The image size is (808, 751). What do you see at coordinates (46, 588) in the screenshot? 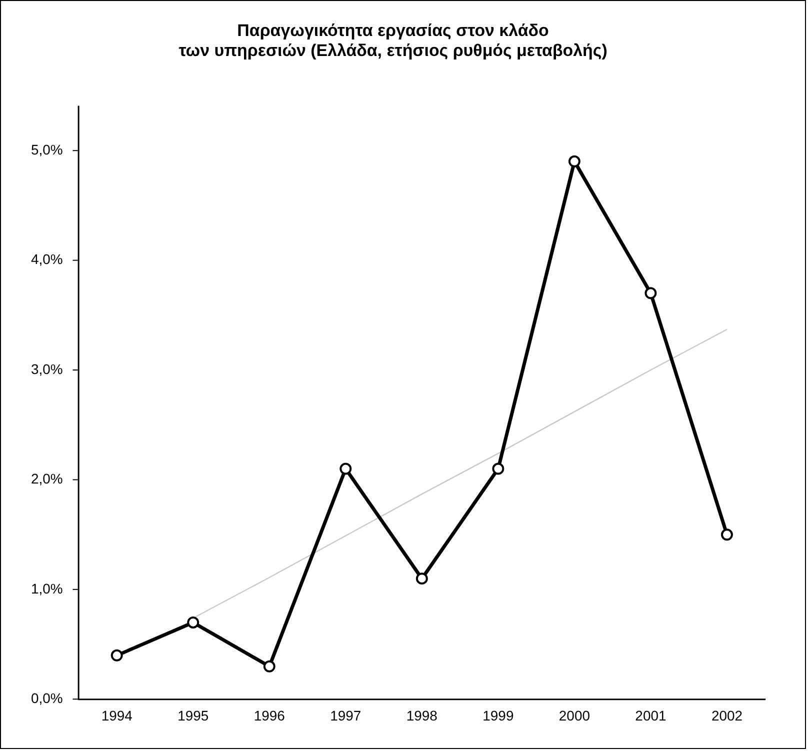
I see `y-tick-label: 1,0%` at bounding box center [46, 588].